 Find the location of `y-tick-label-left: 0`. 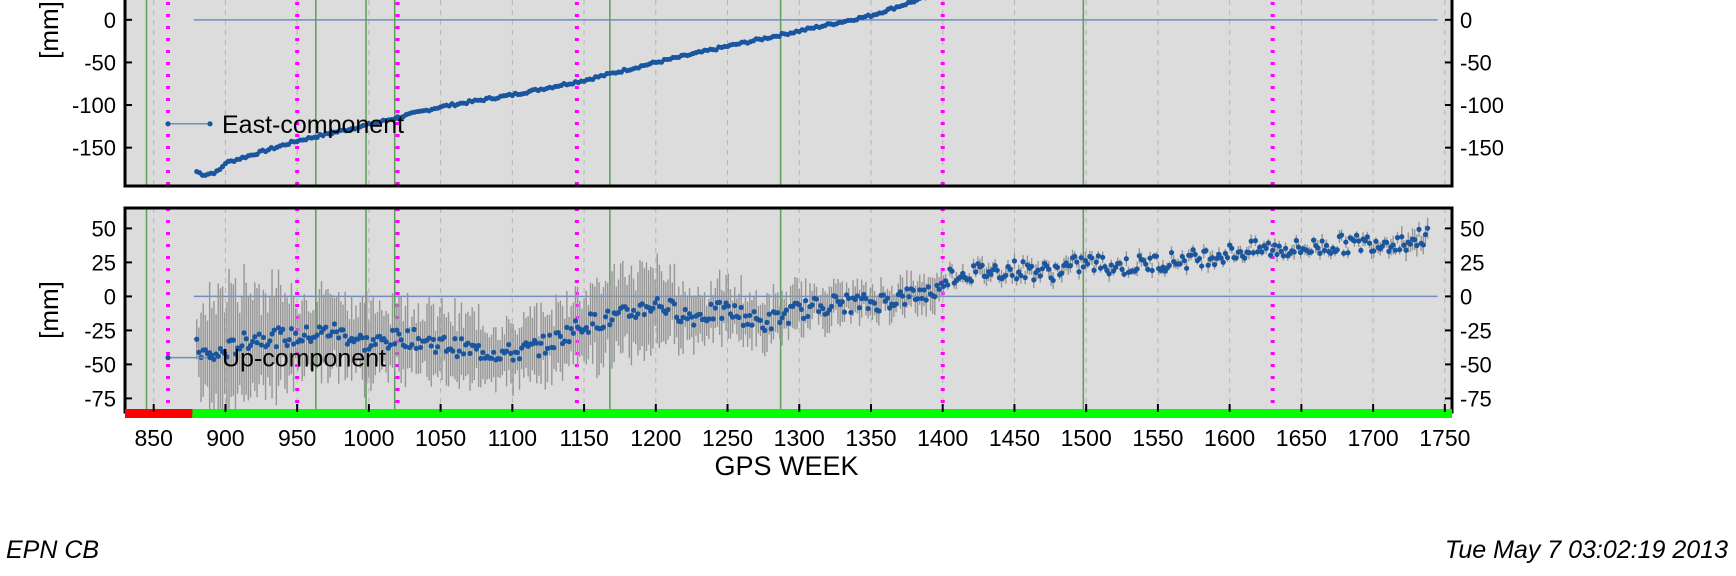

y-tick-label-left: 0 is located at coordinates (110, 20).